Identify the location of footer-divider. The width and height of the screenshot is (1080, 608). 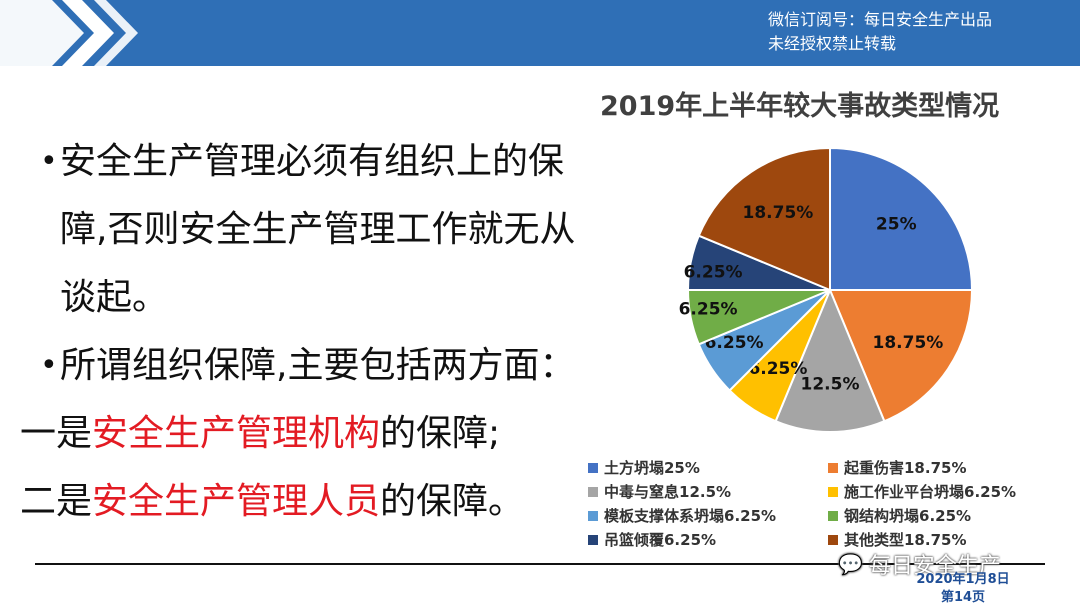
(540, 564).